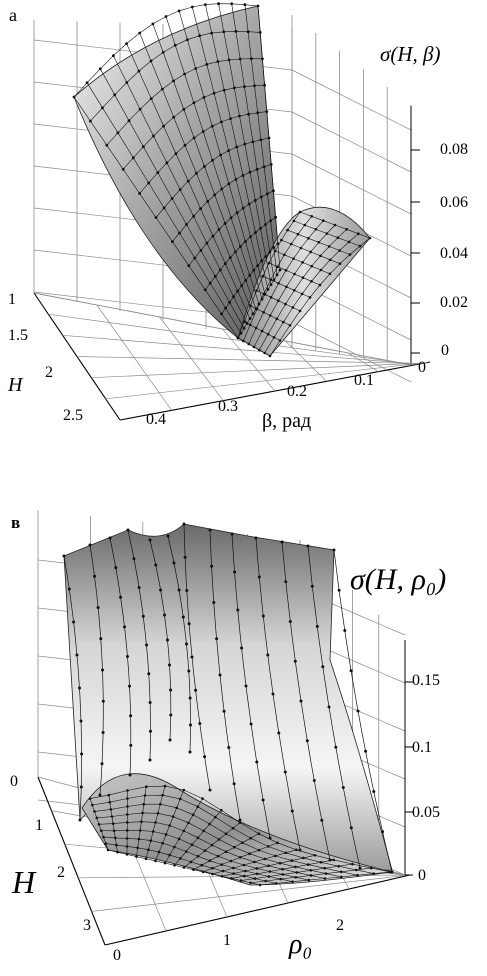 The height and width of the screenshot is (976, 487). Describe the element at coordinates (454, 253) in the screenshot. I see `z-tick-label: 0.04` at that location.